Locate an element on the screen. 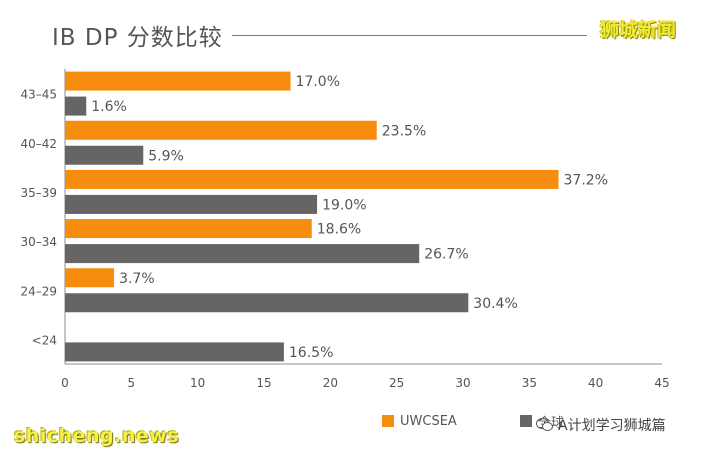  category-label-3: 30–34 is located at coordinates (38, 242).